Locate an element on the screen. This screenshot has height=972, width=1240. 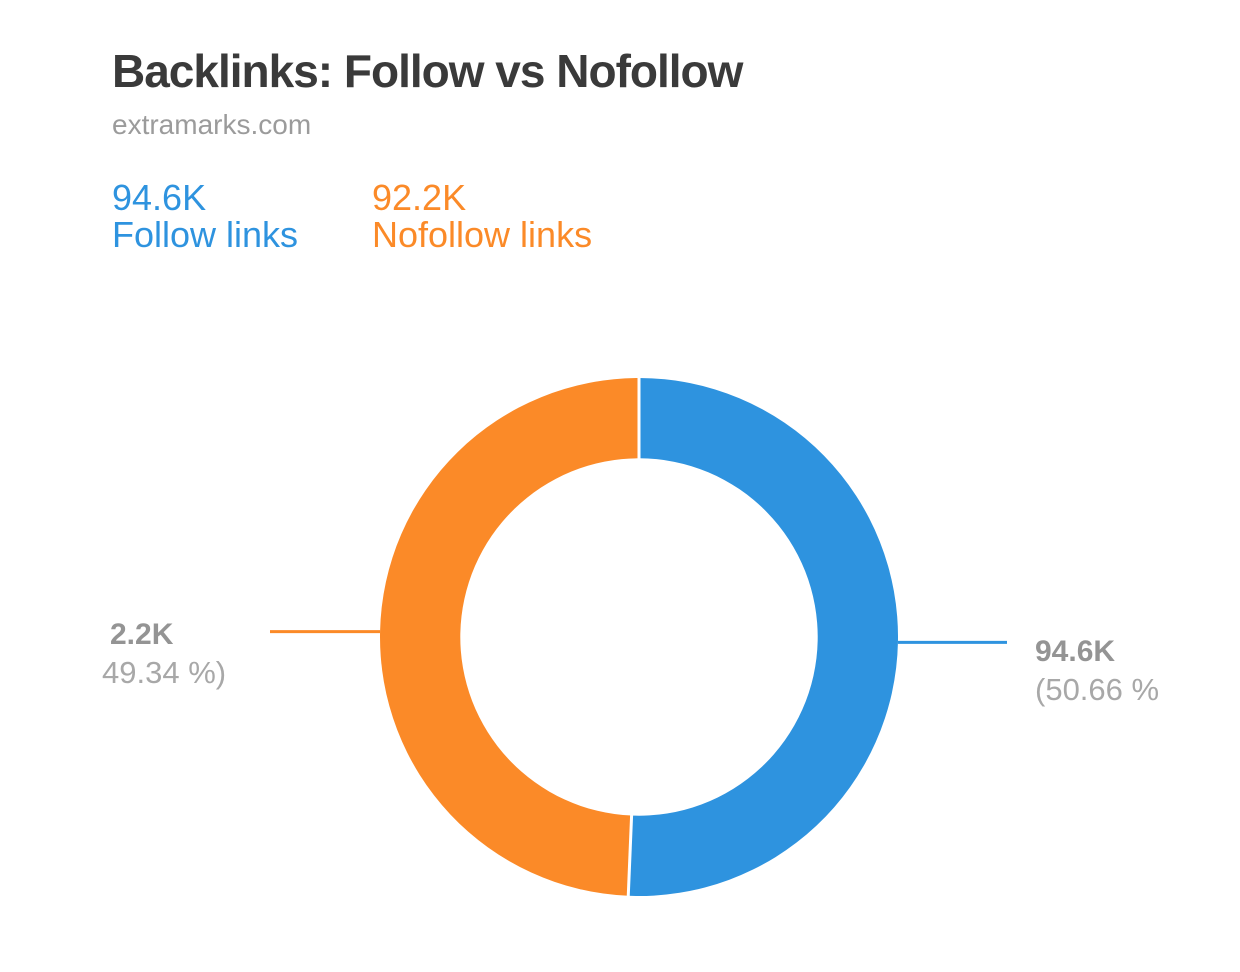
nofollow-callout-percent: 49.34 %) is located at coordinates (164, 672).